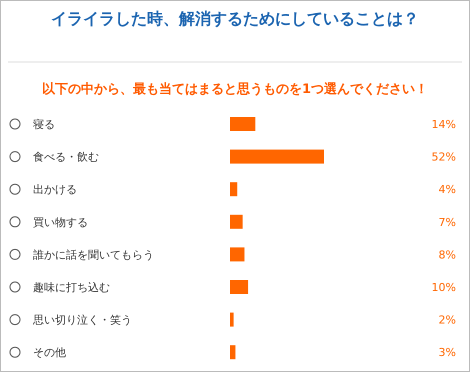 Image resolution: width=470 pixels, height=372 pixels. I want to click on data-label: 3%, so click(447, 353).